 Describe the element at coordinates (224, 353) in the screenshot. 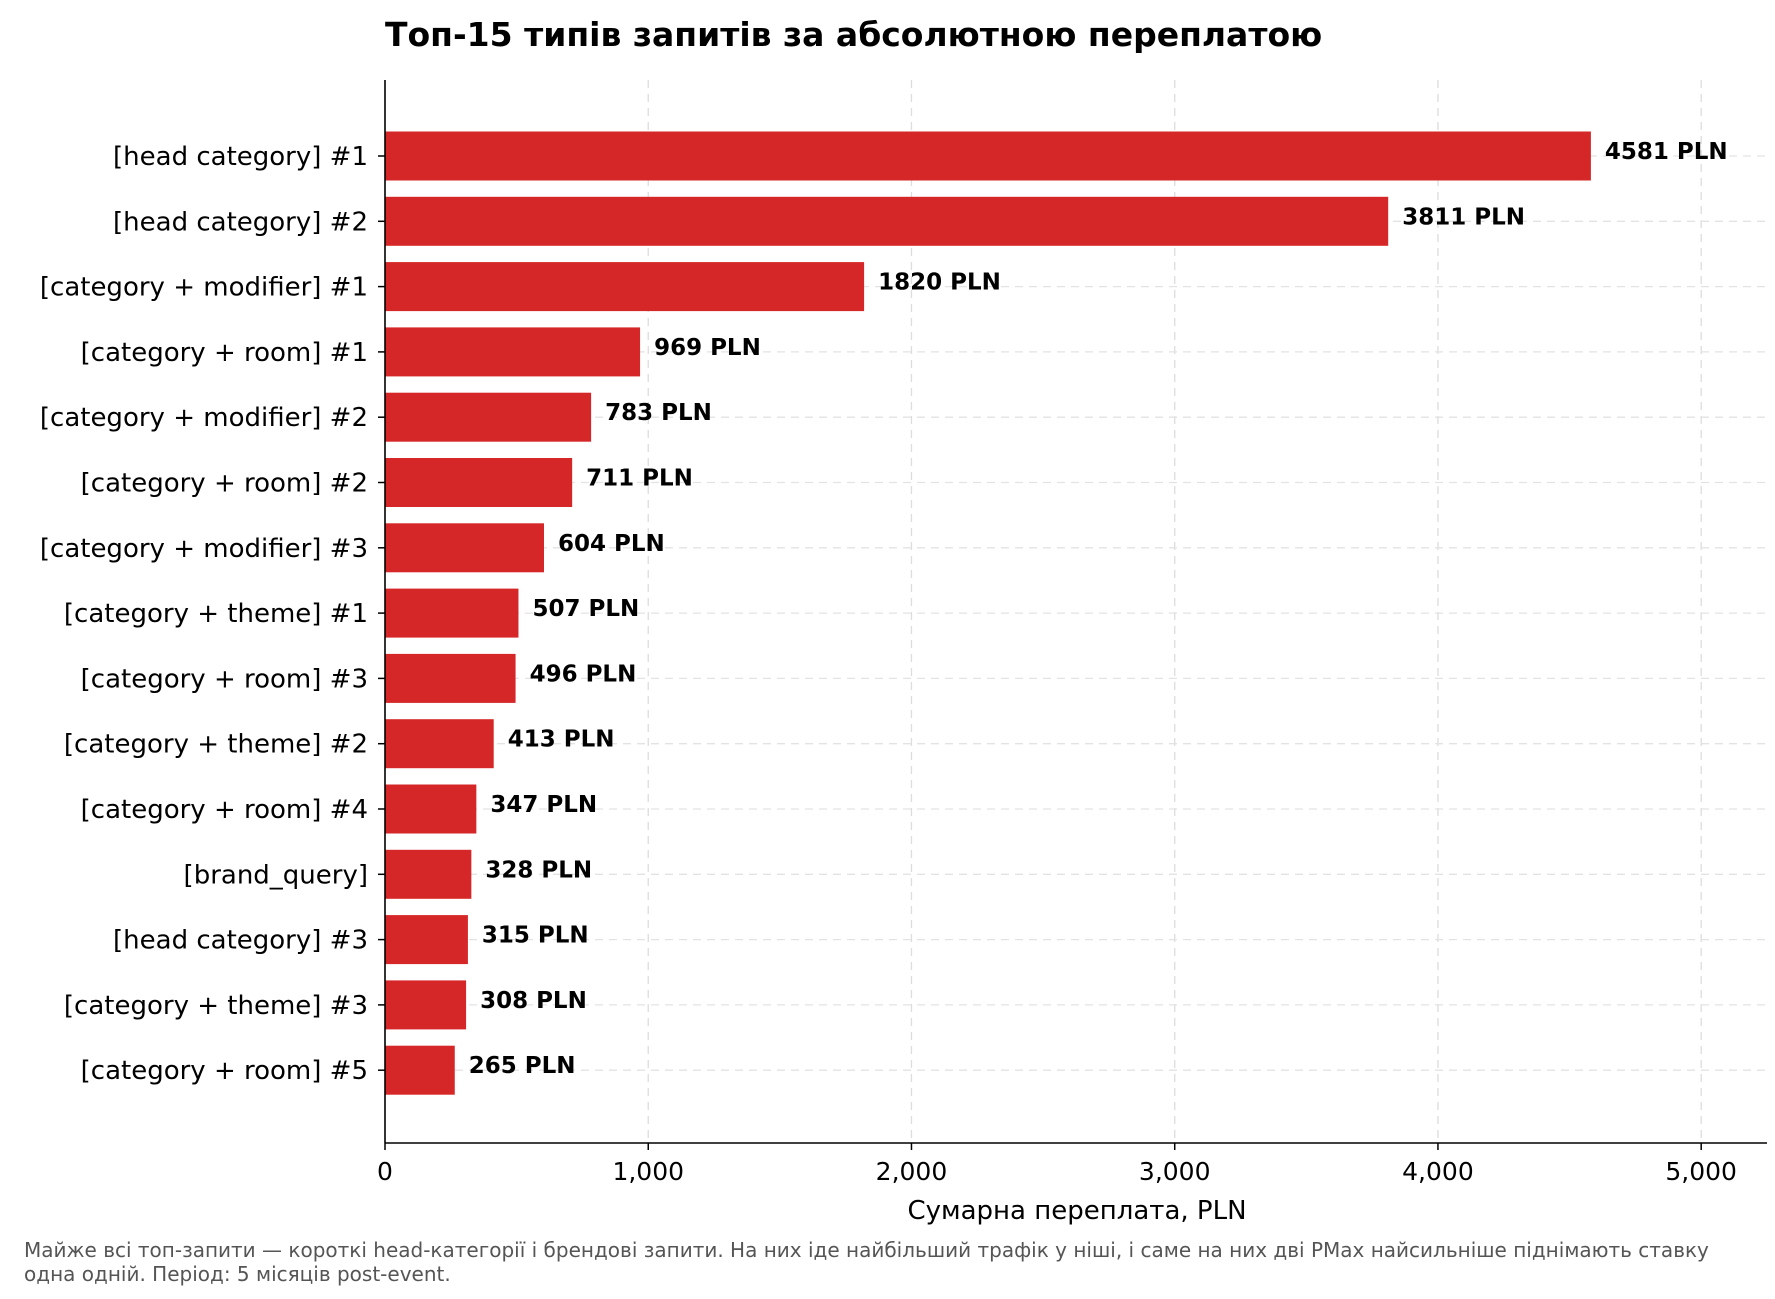

I see `category-label: [category + room] #1` at that location.